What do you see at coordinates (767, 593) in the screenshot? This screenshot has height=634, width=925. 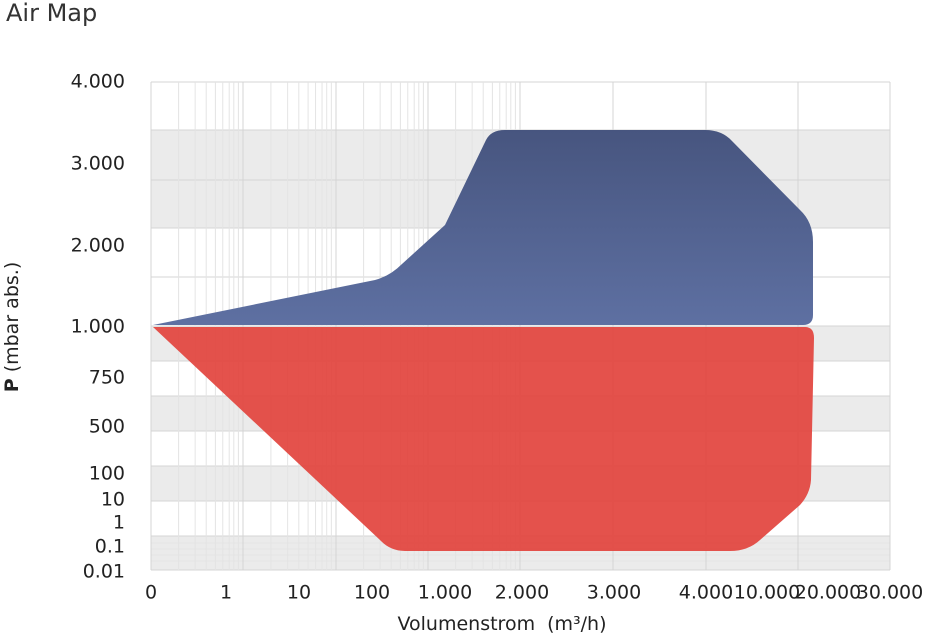 I see `x-tick-label: 10.000` at bounding box center [767, 593].